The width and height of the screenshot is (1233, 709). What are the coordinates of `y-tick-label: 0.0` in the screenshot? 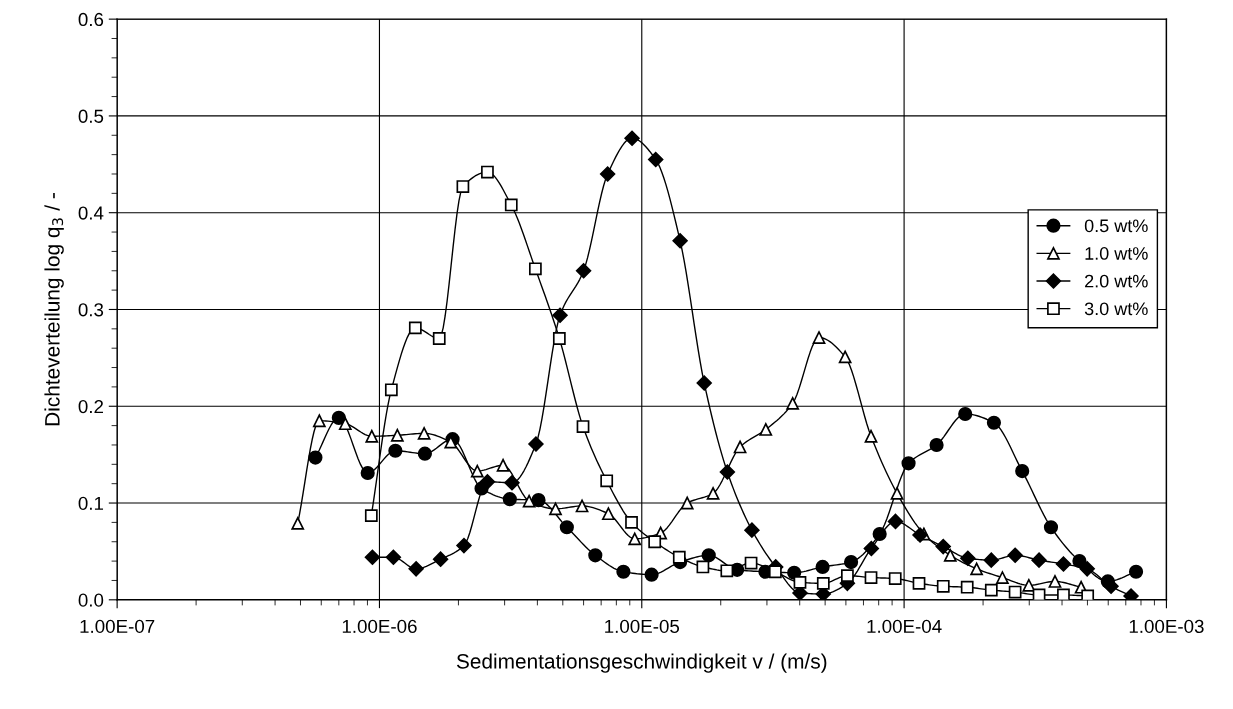 It's located at (91, 600).